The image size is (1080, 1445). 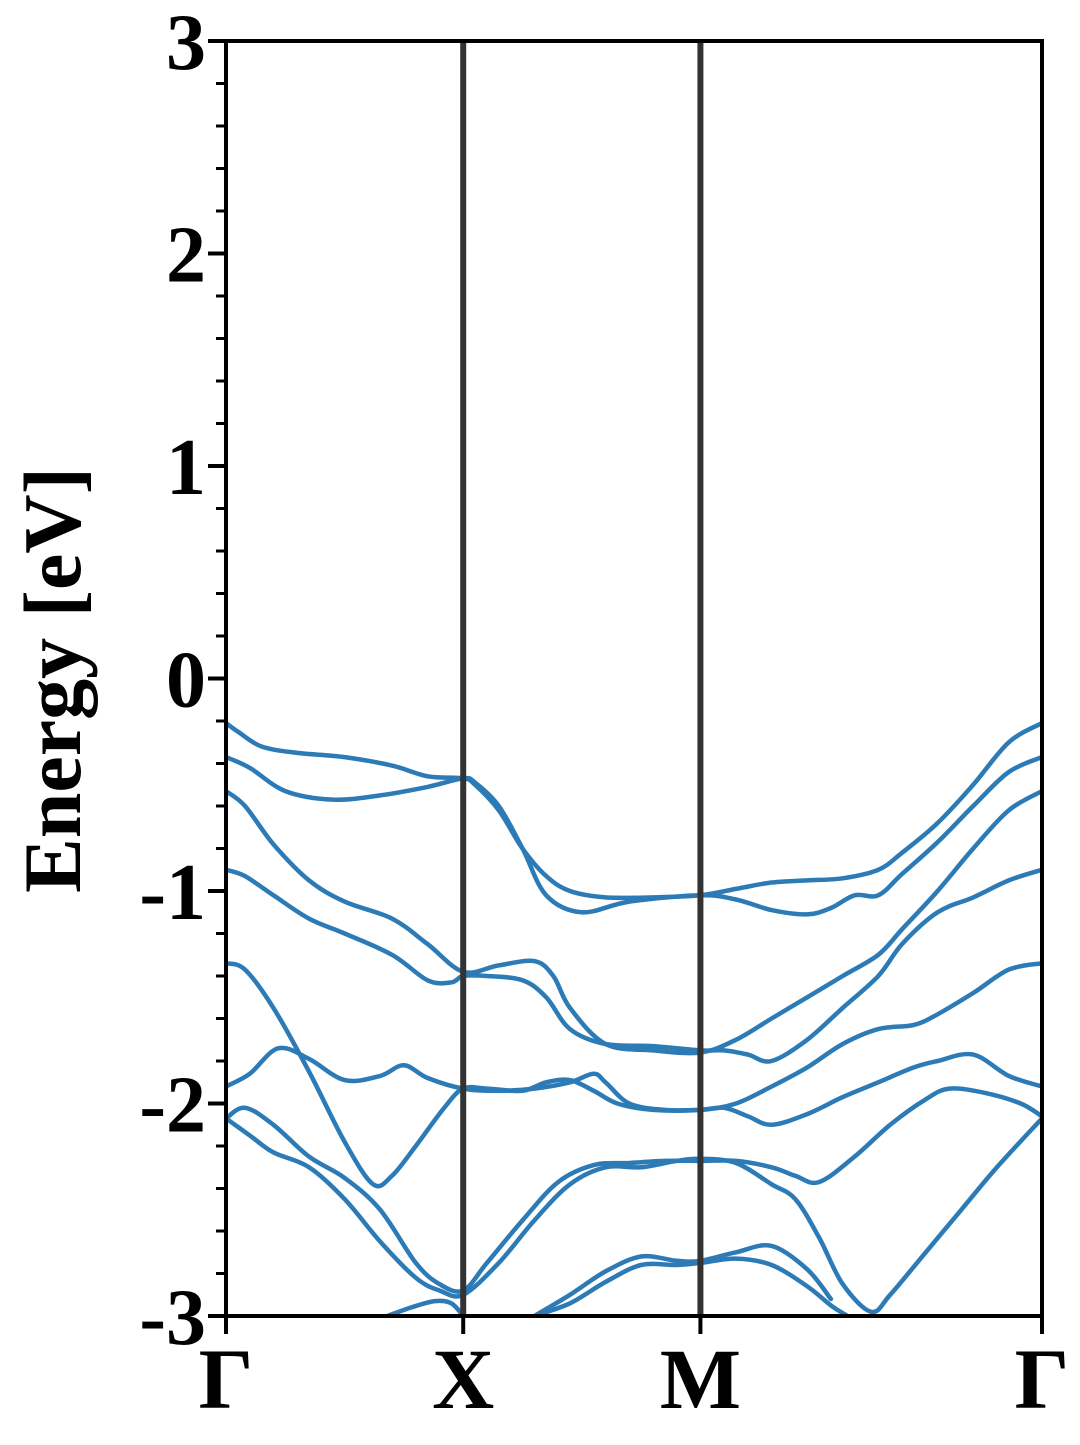 What do you see at coordinates (186, 256) in the screenshot?
I see `y-tick-label: 2` at bounding box center [186, 256].